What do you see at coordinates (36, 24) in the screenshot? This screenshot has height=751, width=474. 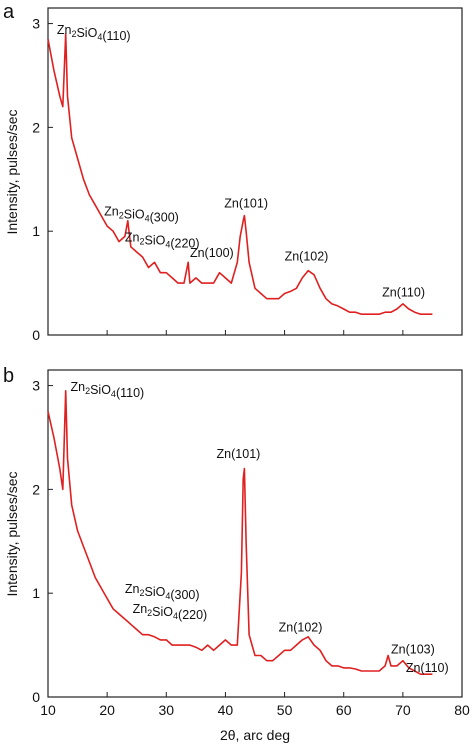 I see `panel-a-y-tick-label: 3` at bounding box center [36, 24].